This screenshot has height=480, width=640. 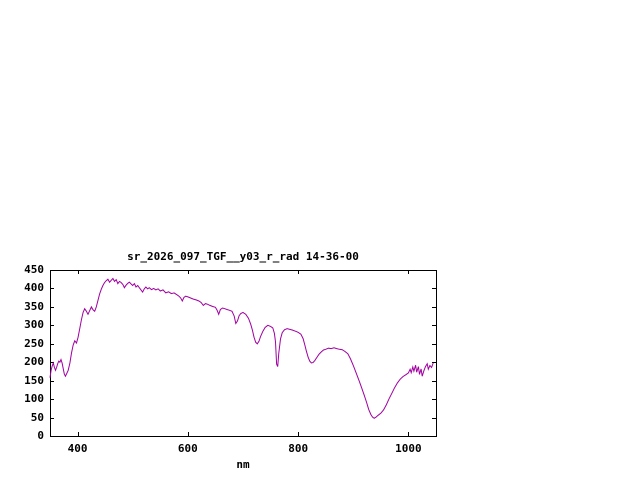 What do you see at coordinates (187, 448) in the screenshot?
I see `x-tick-label: 600` at bounding box center [187, 448].